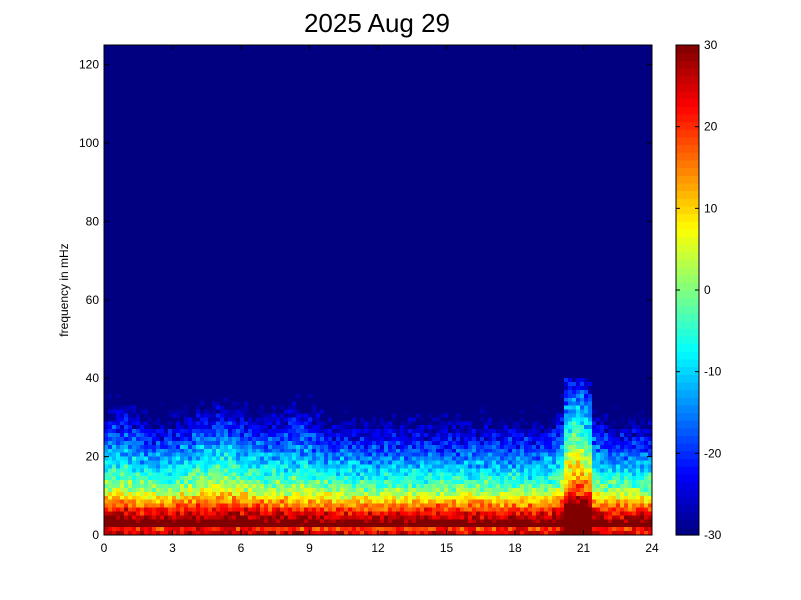 The image size is (801, 600). Describe the element at coordinates (378, 548) in the screenshot. I see `x-tick-label: 12` at that location.